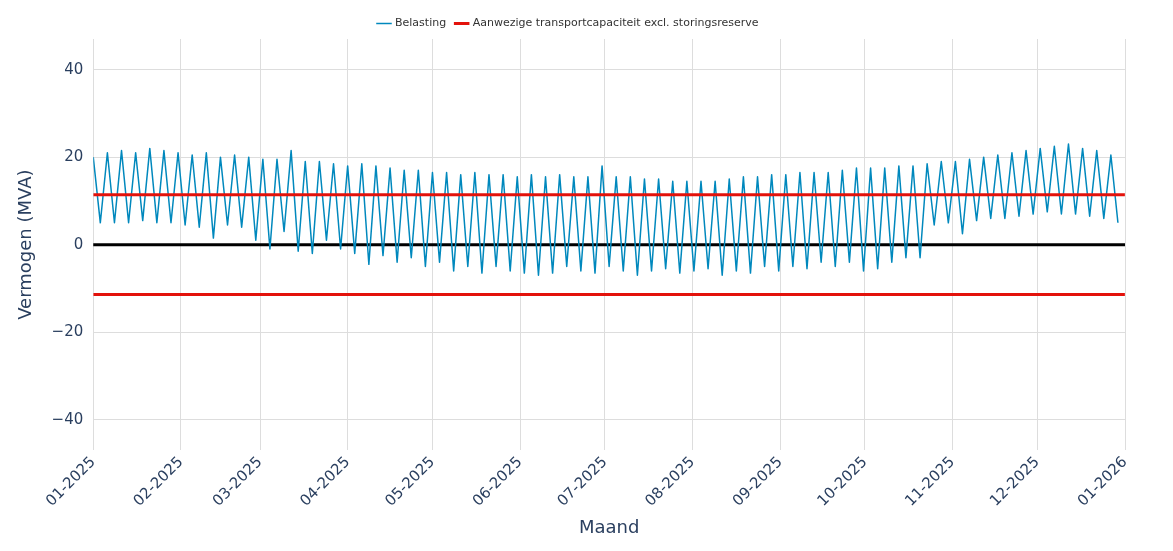 This screenshot has height=551, width=1173. What do you see at coordinates (78, 243) in the screenshot?
I see `y-tick-label: 0` at bounding box center [78, 243].